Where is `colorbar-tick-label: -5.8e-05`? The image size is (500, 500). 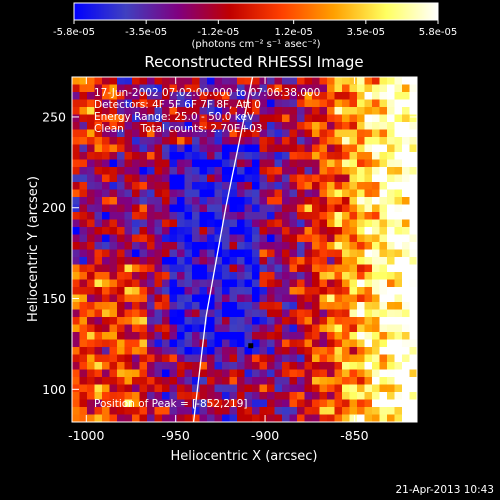
colorbar-tick-label: -5.8e-05 is located at coordinates (74, 32).